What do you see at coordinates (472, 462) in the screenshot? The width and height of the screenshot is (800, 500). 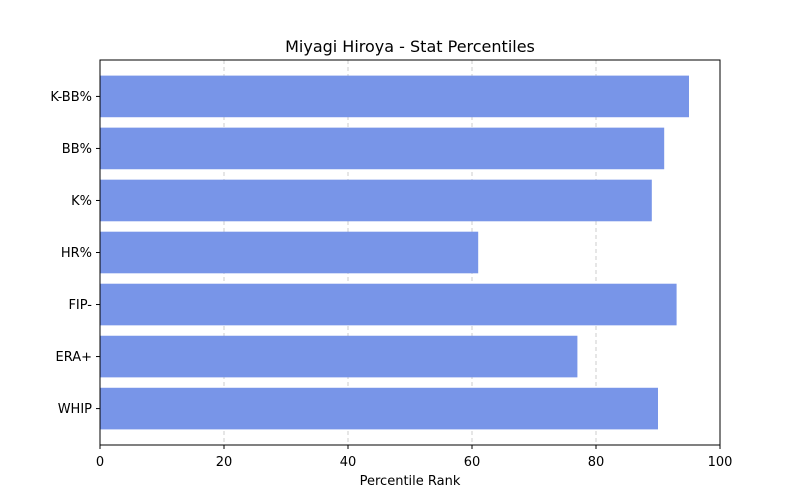 I see `x-tick-label: 60` at bounding box center [472, 462].